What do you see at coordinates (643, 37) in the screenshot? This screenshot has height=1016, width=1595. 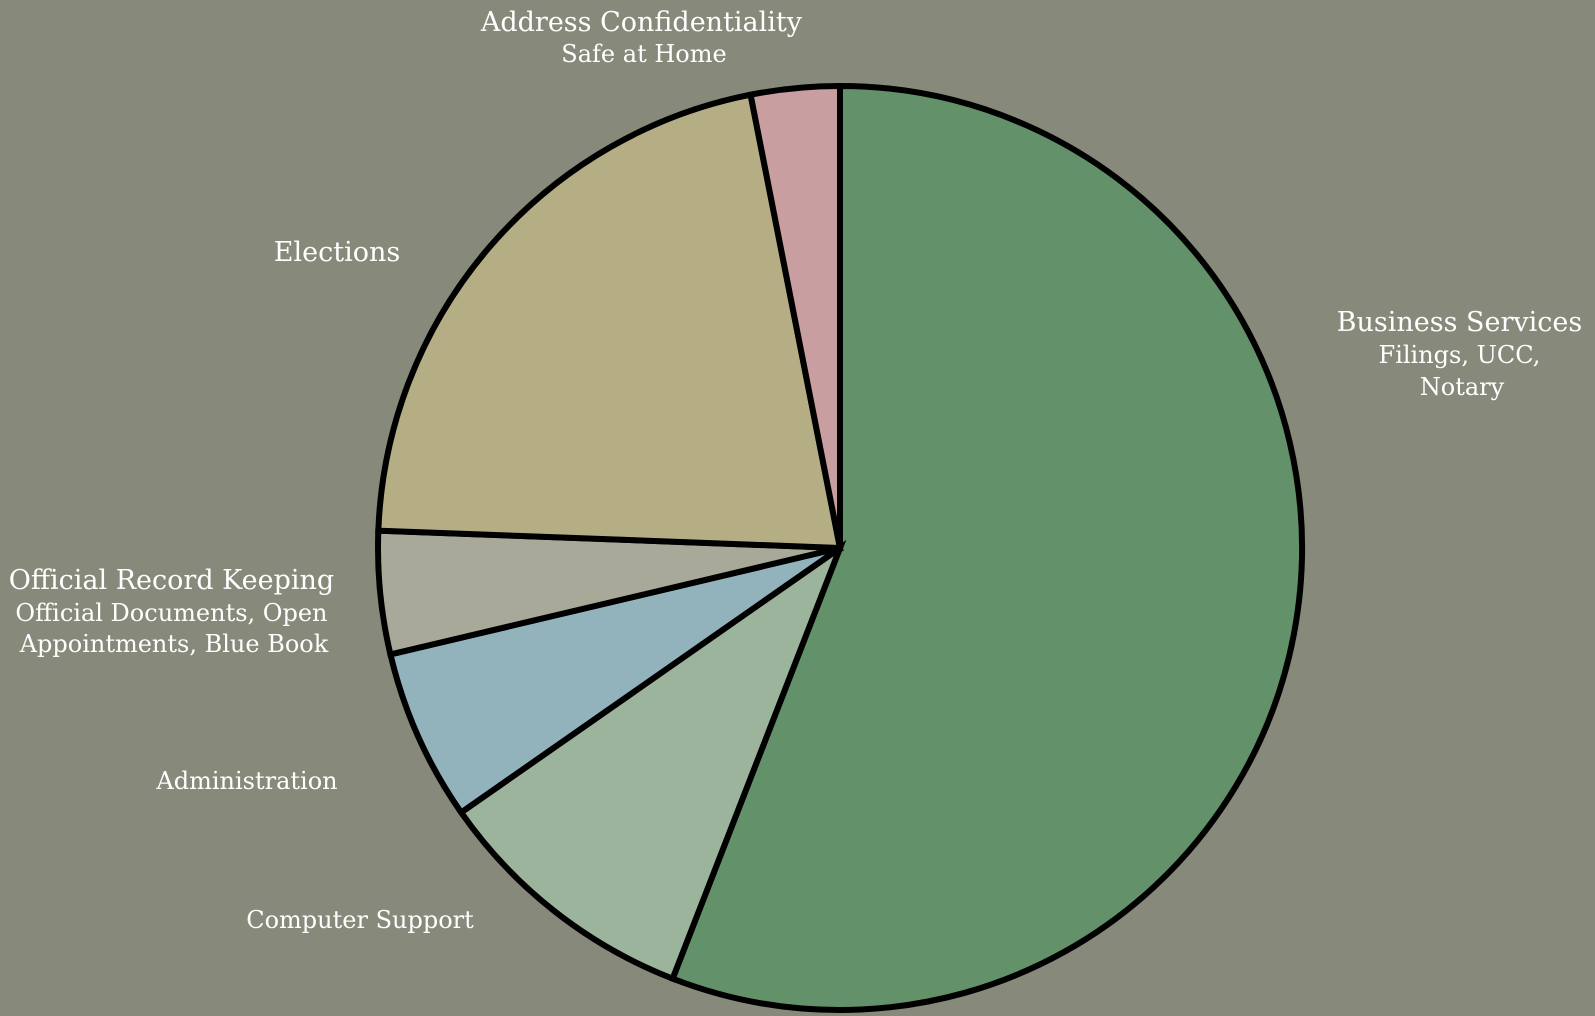 I see `label-address-confidentiality: Address Confidentiality Safe at Home` at bounding box center [643, 37].